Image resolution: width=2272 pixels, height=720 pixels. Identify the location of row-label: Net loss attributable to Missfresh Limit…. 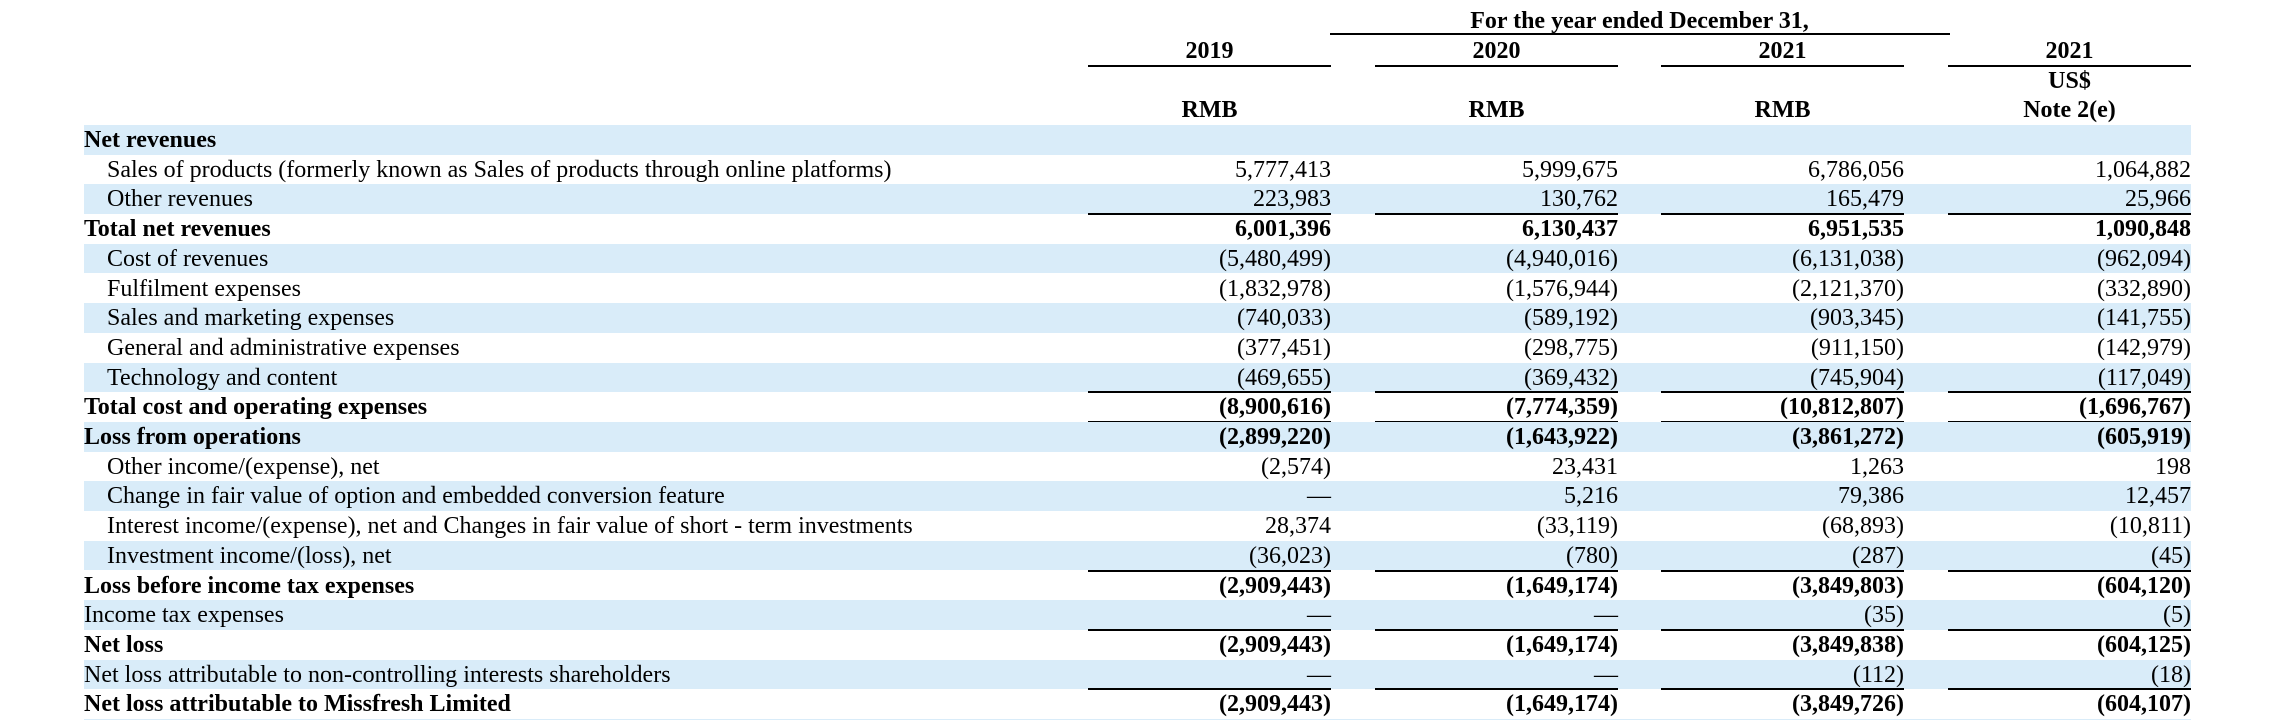
(297, 704).